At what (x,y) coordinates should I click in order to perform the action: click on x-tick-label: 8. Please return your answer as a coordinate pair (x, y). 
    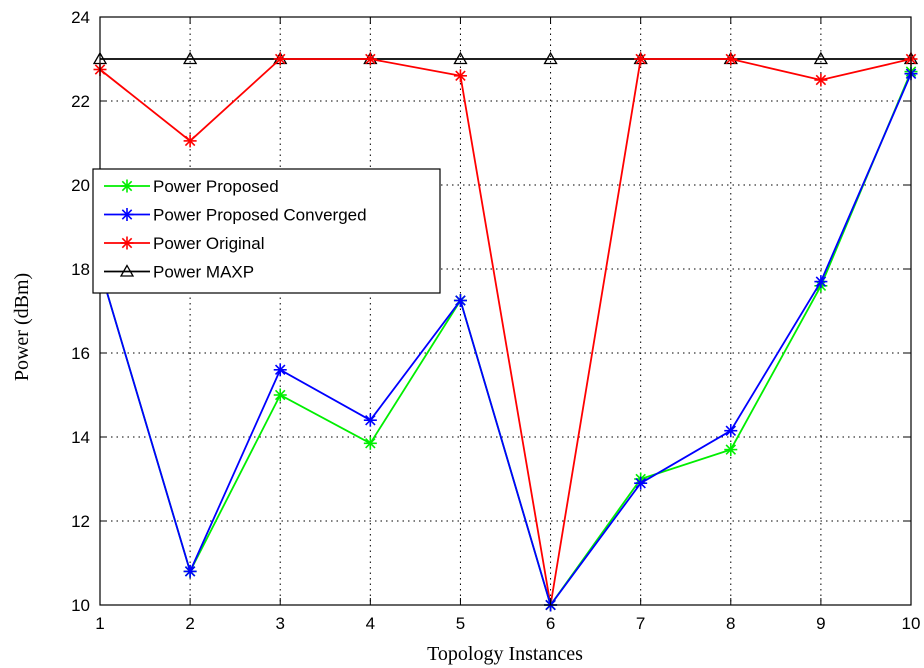
    Looking at the image, I should click on (730, 623).